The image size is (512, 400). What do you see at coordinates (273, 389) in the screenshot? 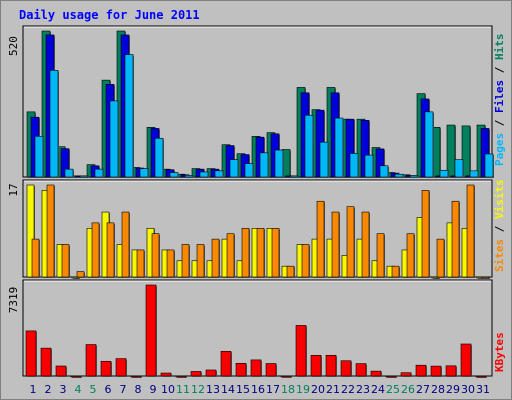
I see `x-label-day-17: 17` at bounding box center [273, 389].